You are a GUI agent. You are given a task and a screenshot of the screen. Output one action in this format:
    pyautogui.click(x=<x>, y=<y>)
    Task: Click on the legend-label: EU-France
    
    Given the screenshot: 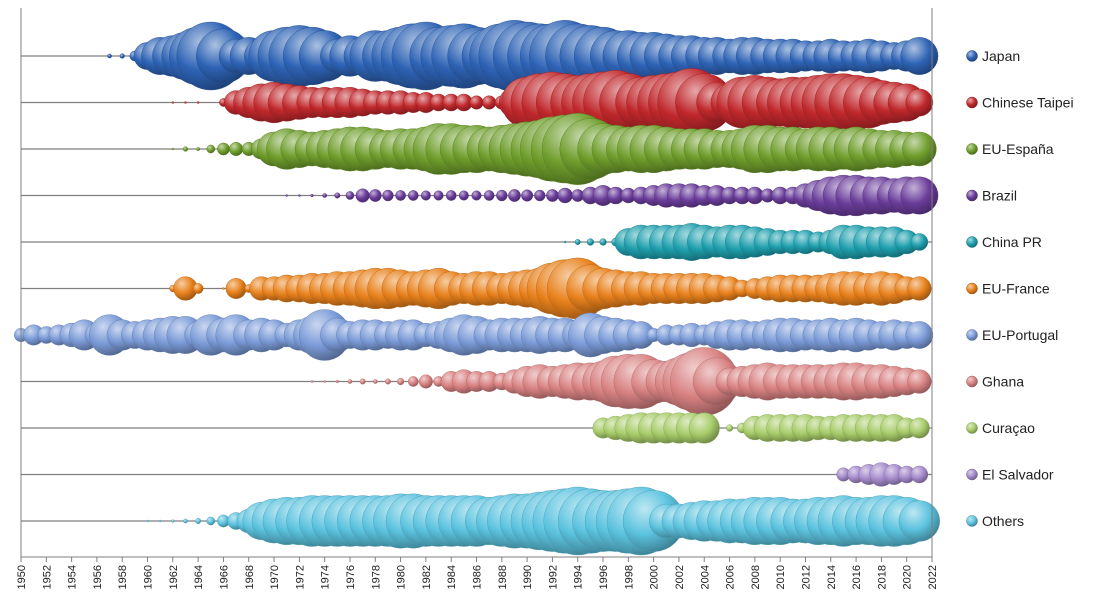 What is the action you would take?
    pyautogui.click(x=1016, y=289)
    